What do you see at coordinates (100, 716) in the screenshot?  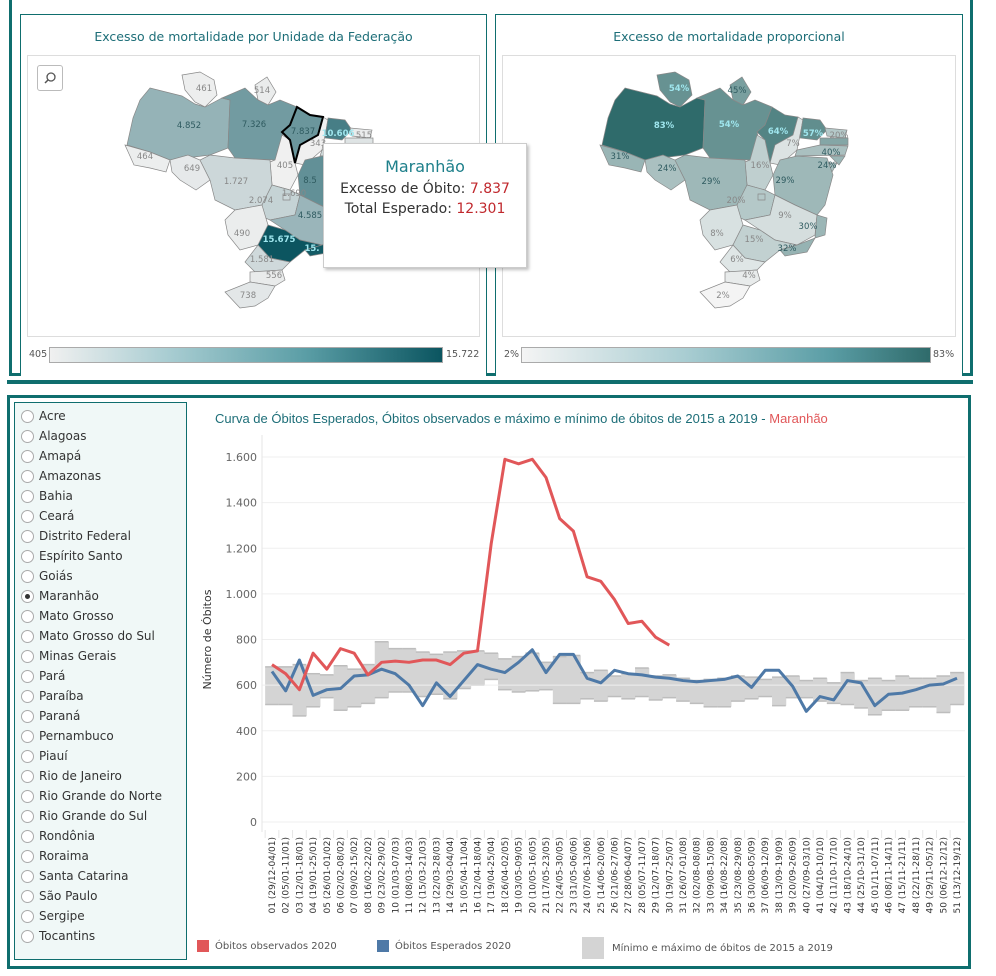 I see `state-radio-option: Paraná` at bounding box center [100, 716].